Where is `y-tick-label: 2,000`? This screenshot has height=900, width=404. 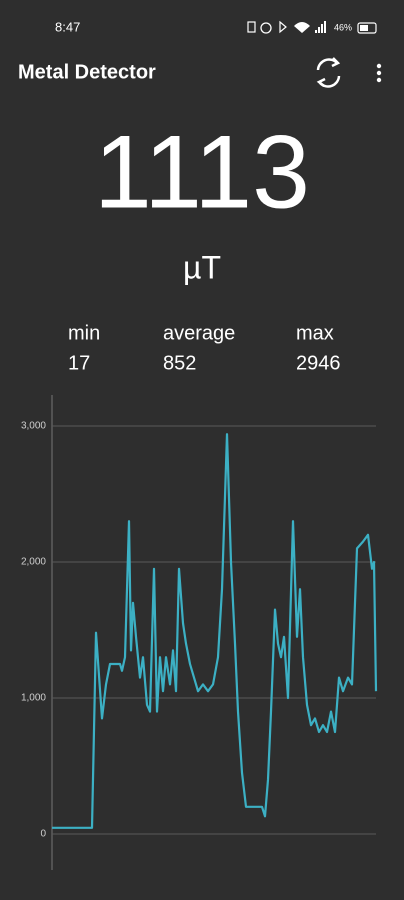
y-tick-label: 2,000 is located at coordinates (33, 562).